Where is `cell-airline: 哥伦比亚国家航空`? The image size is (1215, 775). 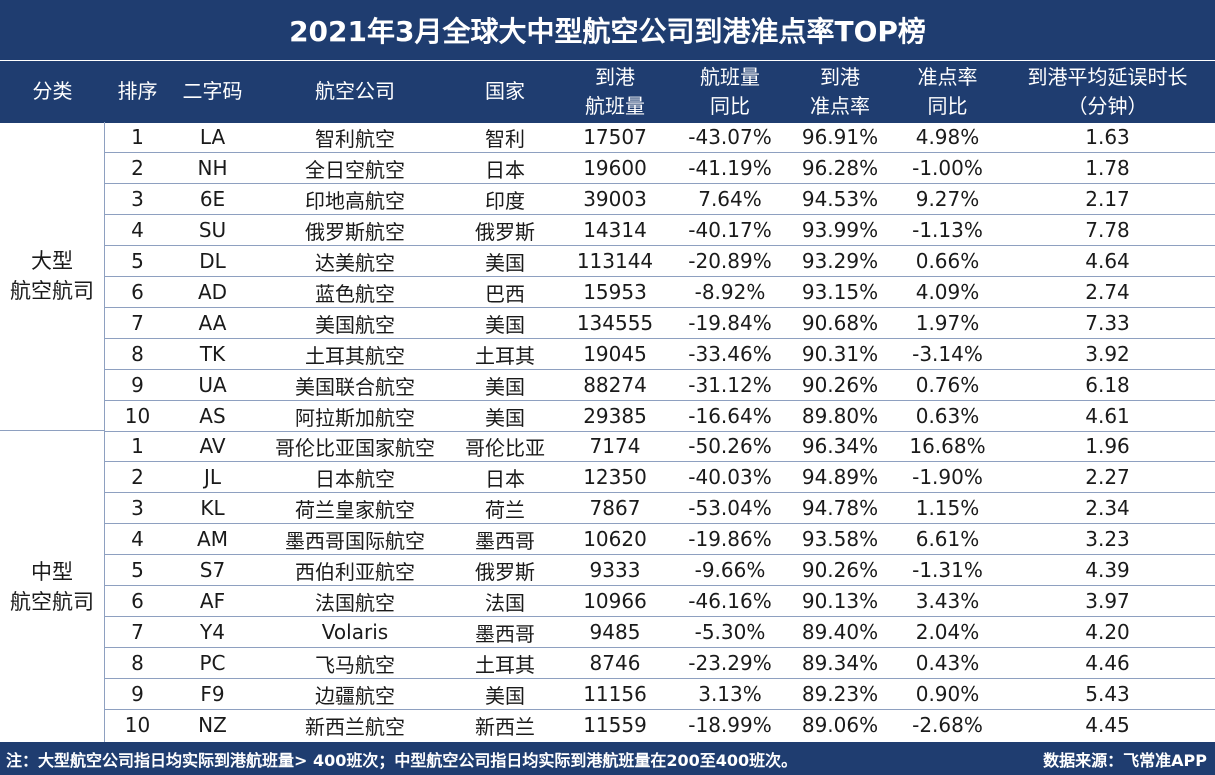 cell-airline: 哥伦比亚国家航空 is located at coordinates (355, 447).